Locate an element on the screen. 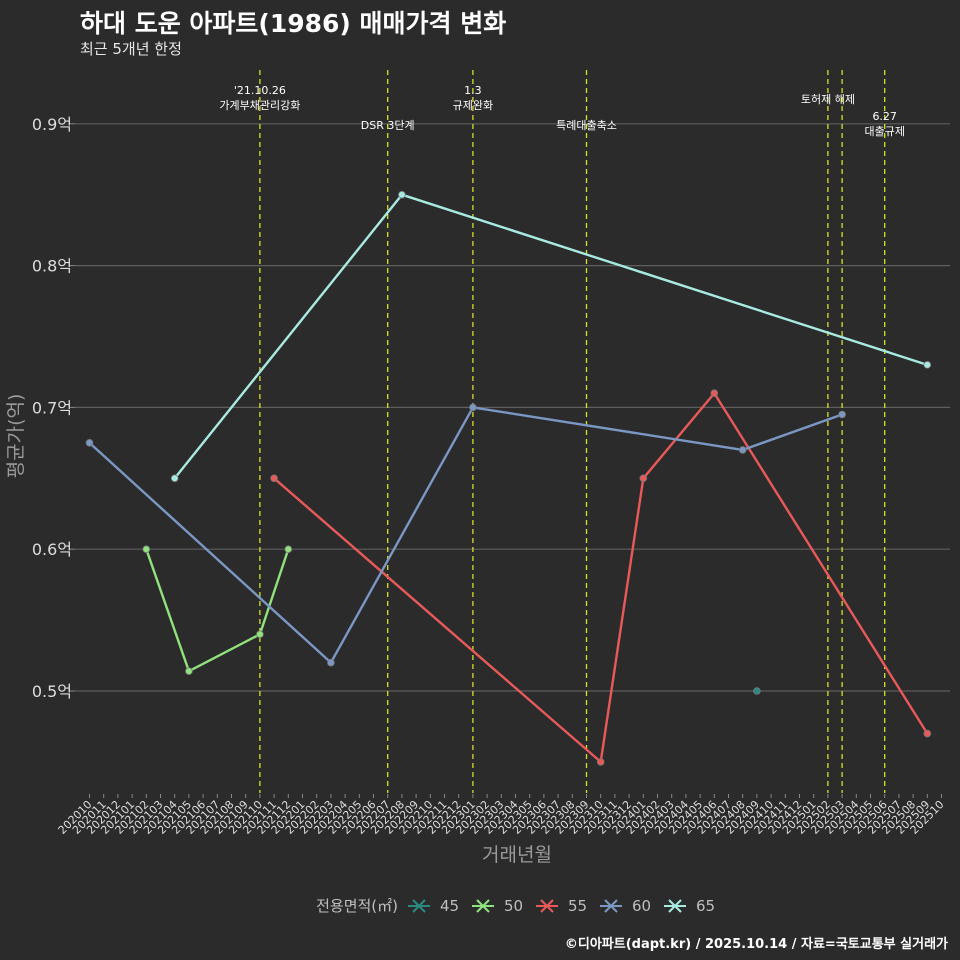  legend: 전용면적(㎡) 45 50 55 60 65 is located at coordinates (515, 906).